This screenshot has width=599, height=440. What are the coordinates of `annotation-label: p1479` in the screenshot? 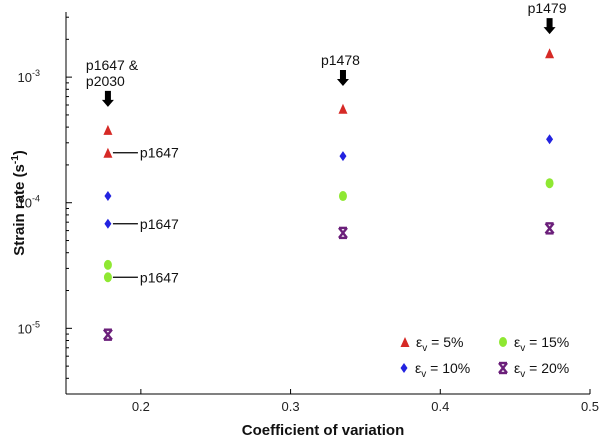 It's located at (547, 8).